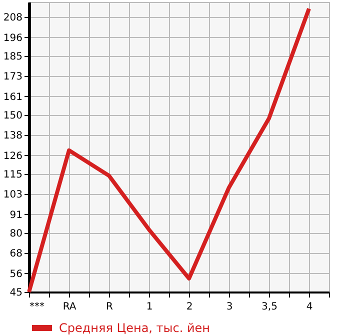  Describe the element at coordinates (134, 328) in the screenshot. I see `legend-label: Средняя Цена, тыс. йен` at that location.